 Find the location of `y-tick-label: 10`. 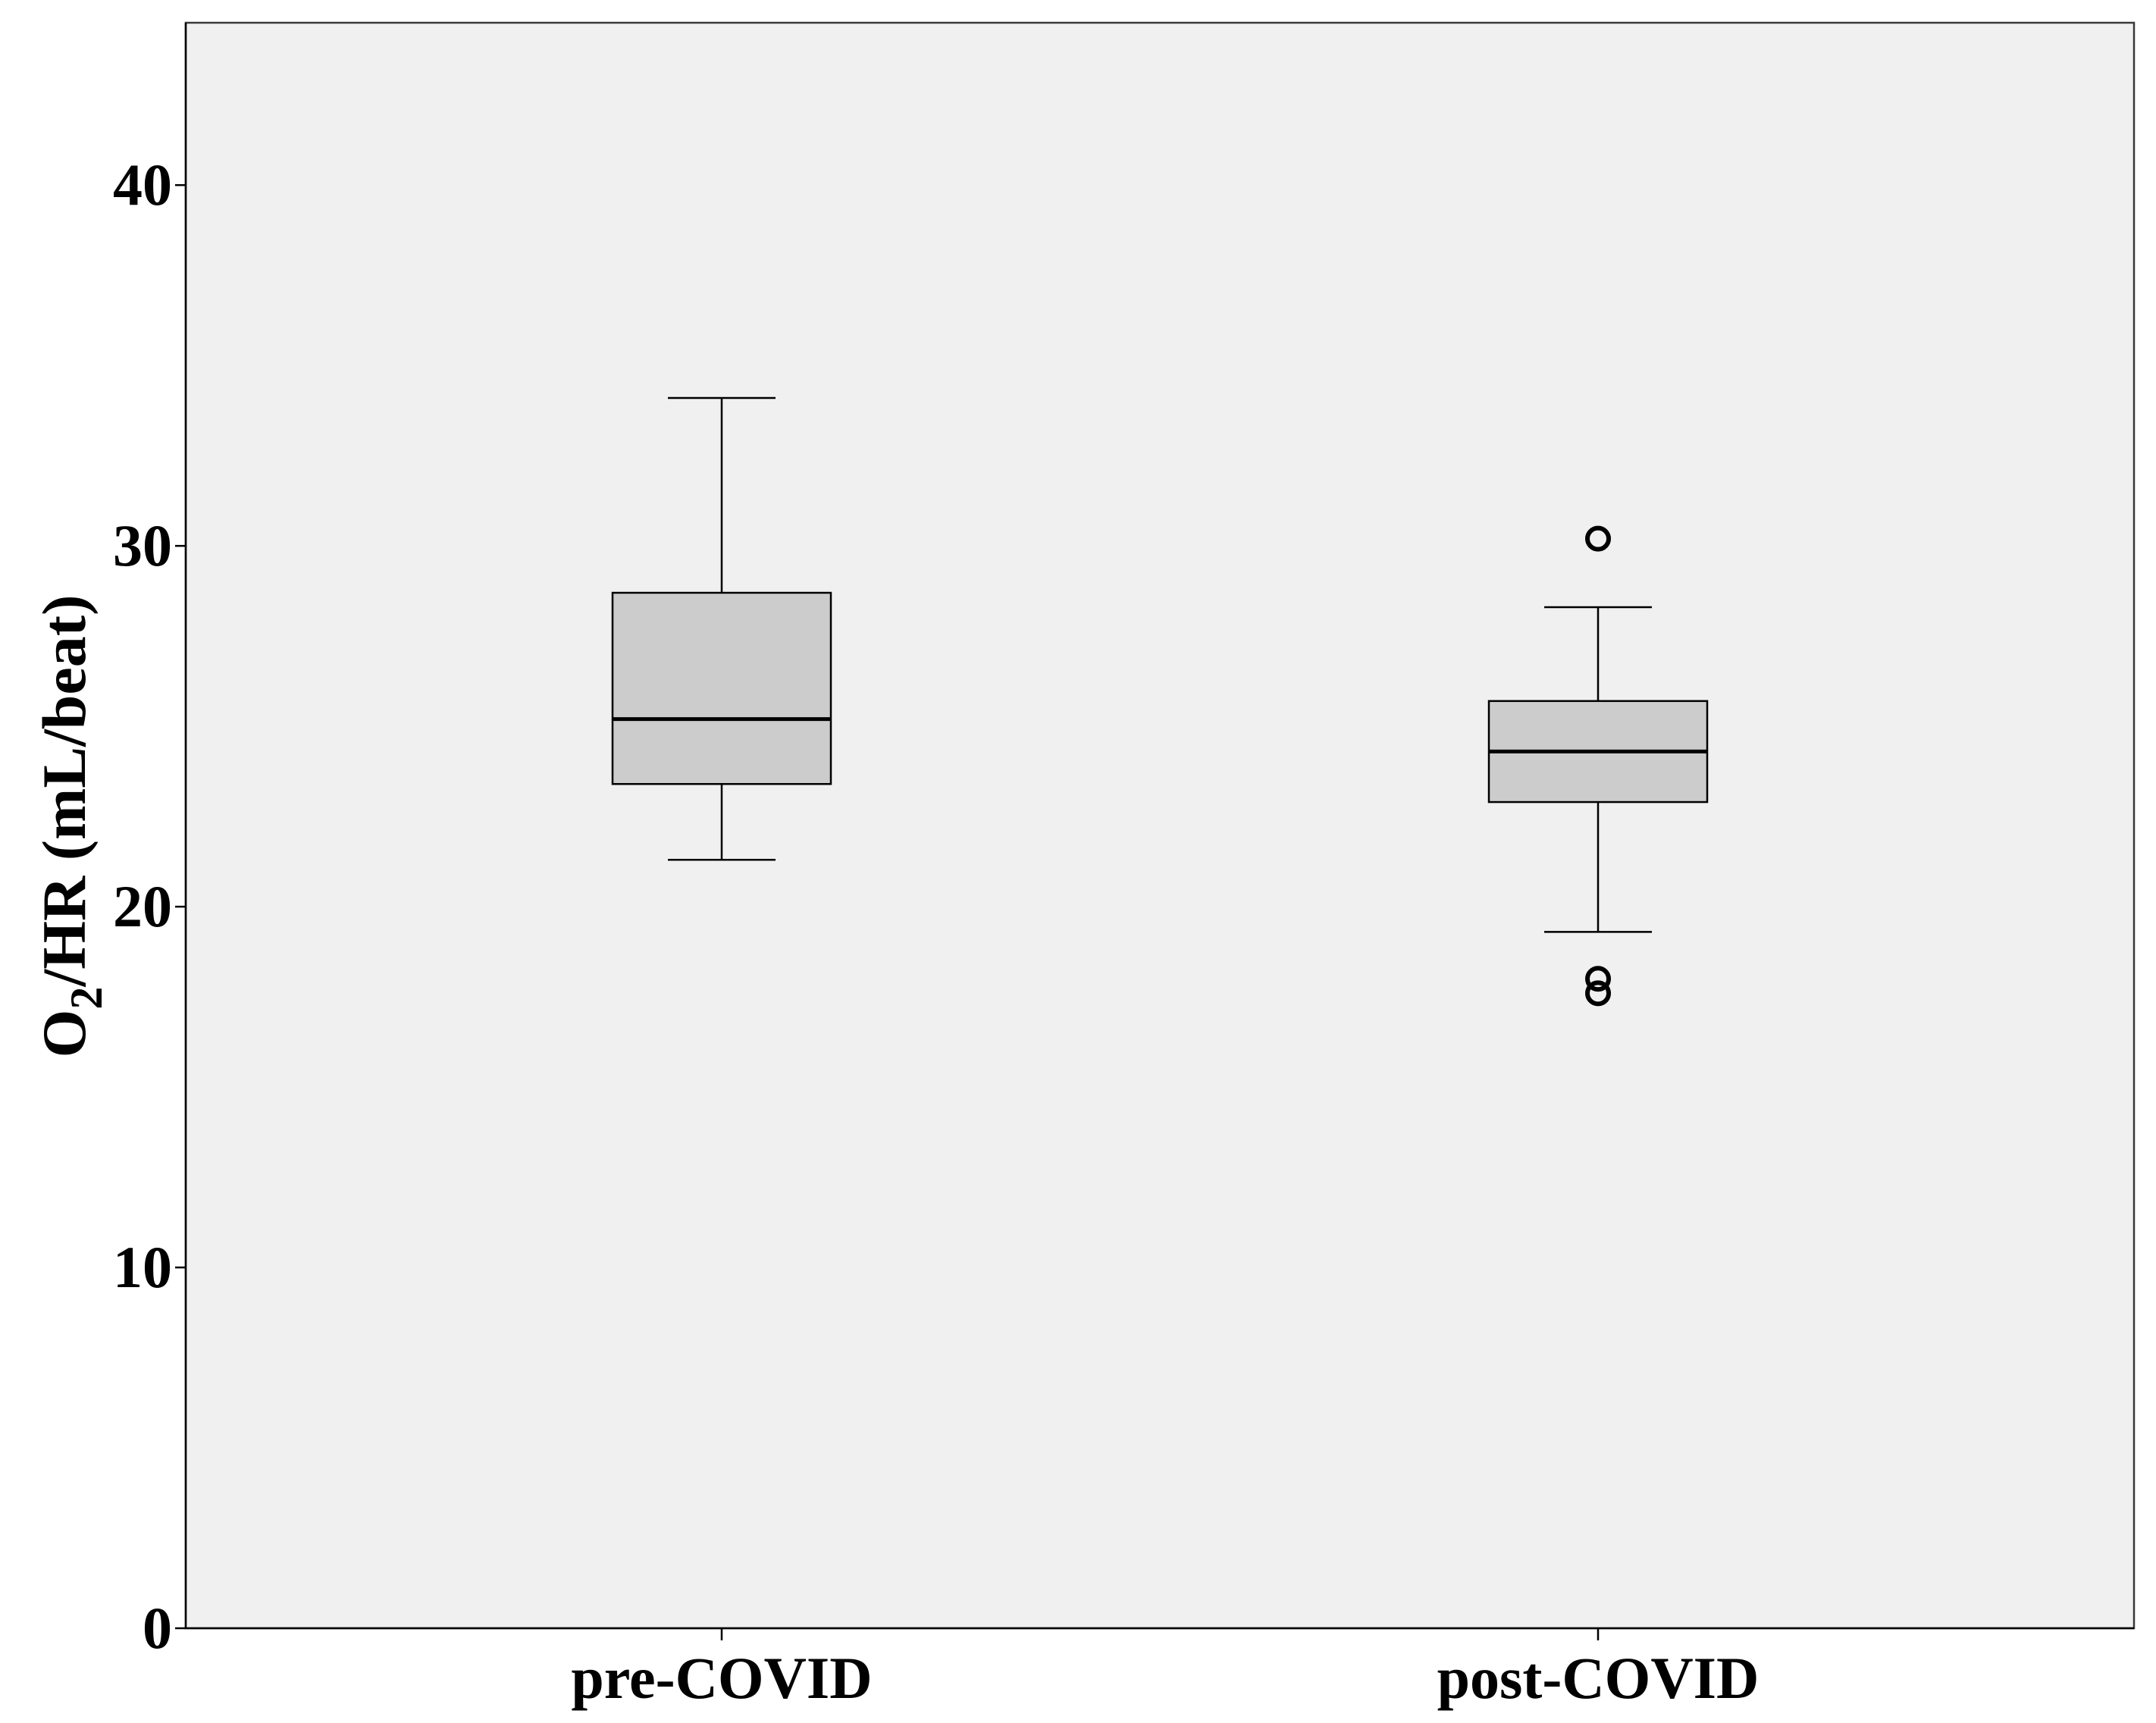

y-tick-label: 10 is located at coordinates (142, 1267).